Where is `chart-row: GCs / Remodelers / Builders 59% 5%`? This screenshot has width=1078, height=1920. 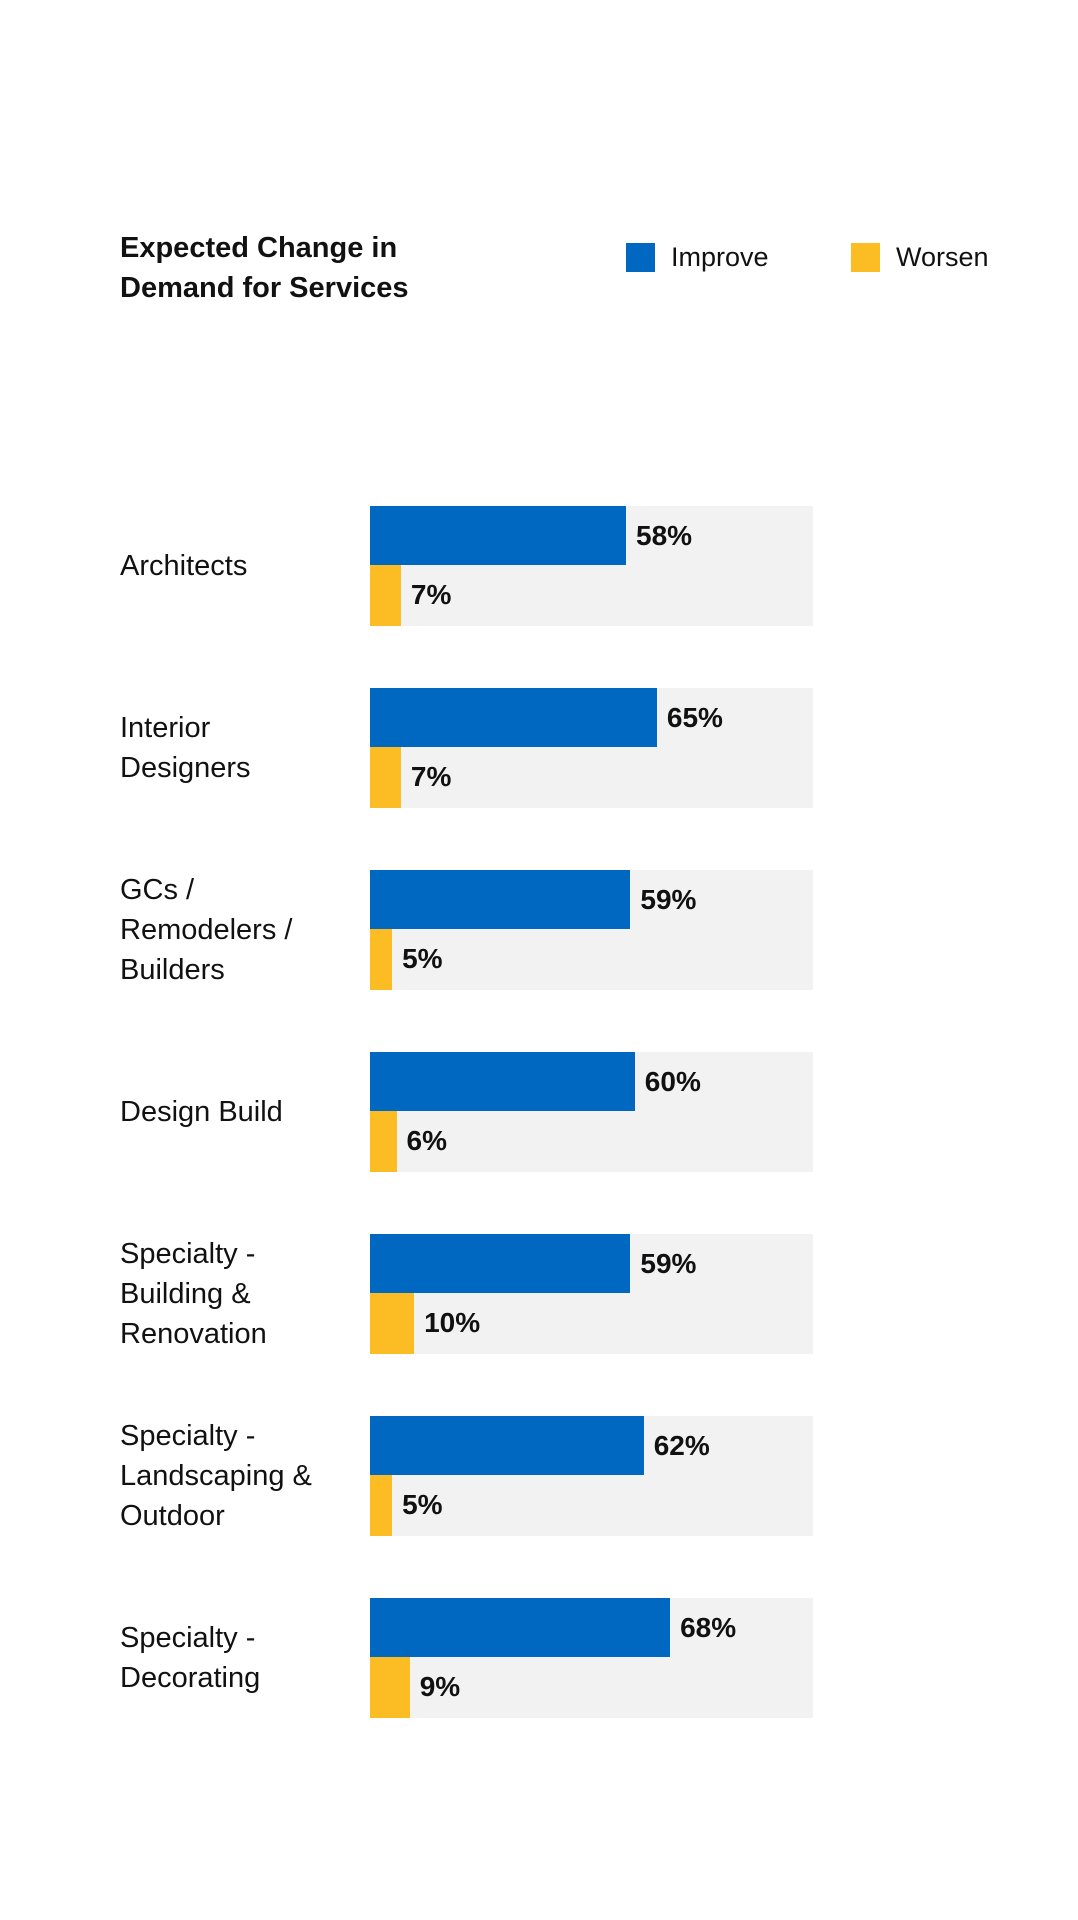
chart-row: GCs / Remodelers / Builders 59% 5% is located at coordinates (539, 930).